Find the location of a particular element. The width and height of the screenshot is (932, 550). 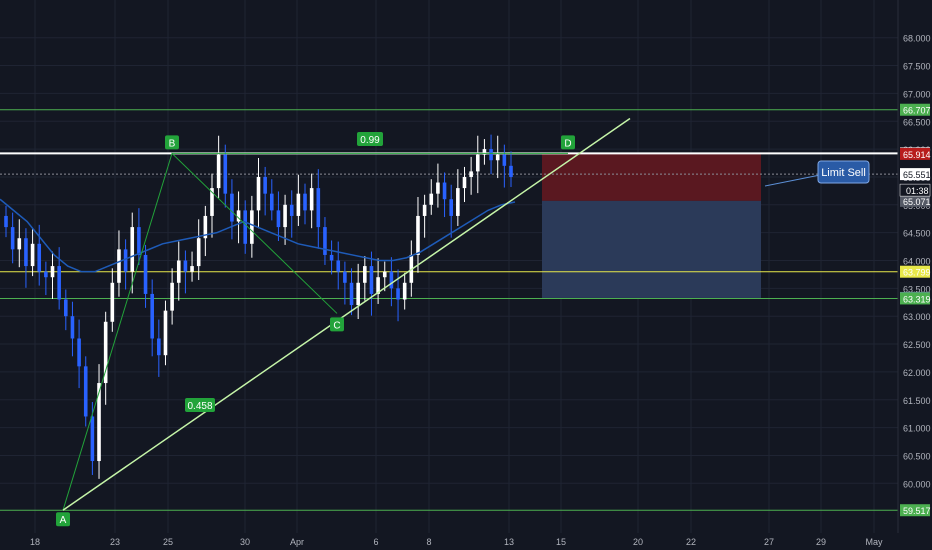

price-tag-label: 59.517 is located at coordinates (917, 511).